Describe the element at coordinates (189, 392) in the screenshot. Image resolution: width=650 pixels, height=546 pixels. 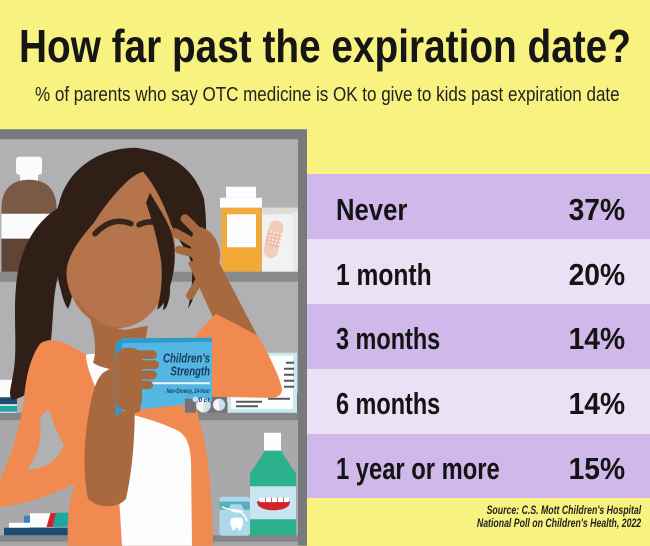
I see `svg-text: Non-Drowsy, 24-hour` at that location.